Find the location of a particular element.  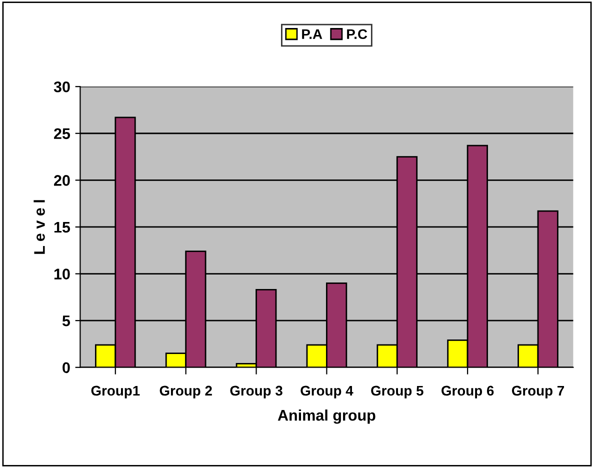

y-tick-label: 10 is located at coordinates (62, 274).